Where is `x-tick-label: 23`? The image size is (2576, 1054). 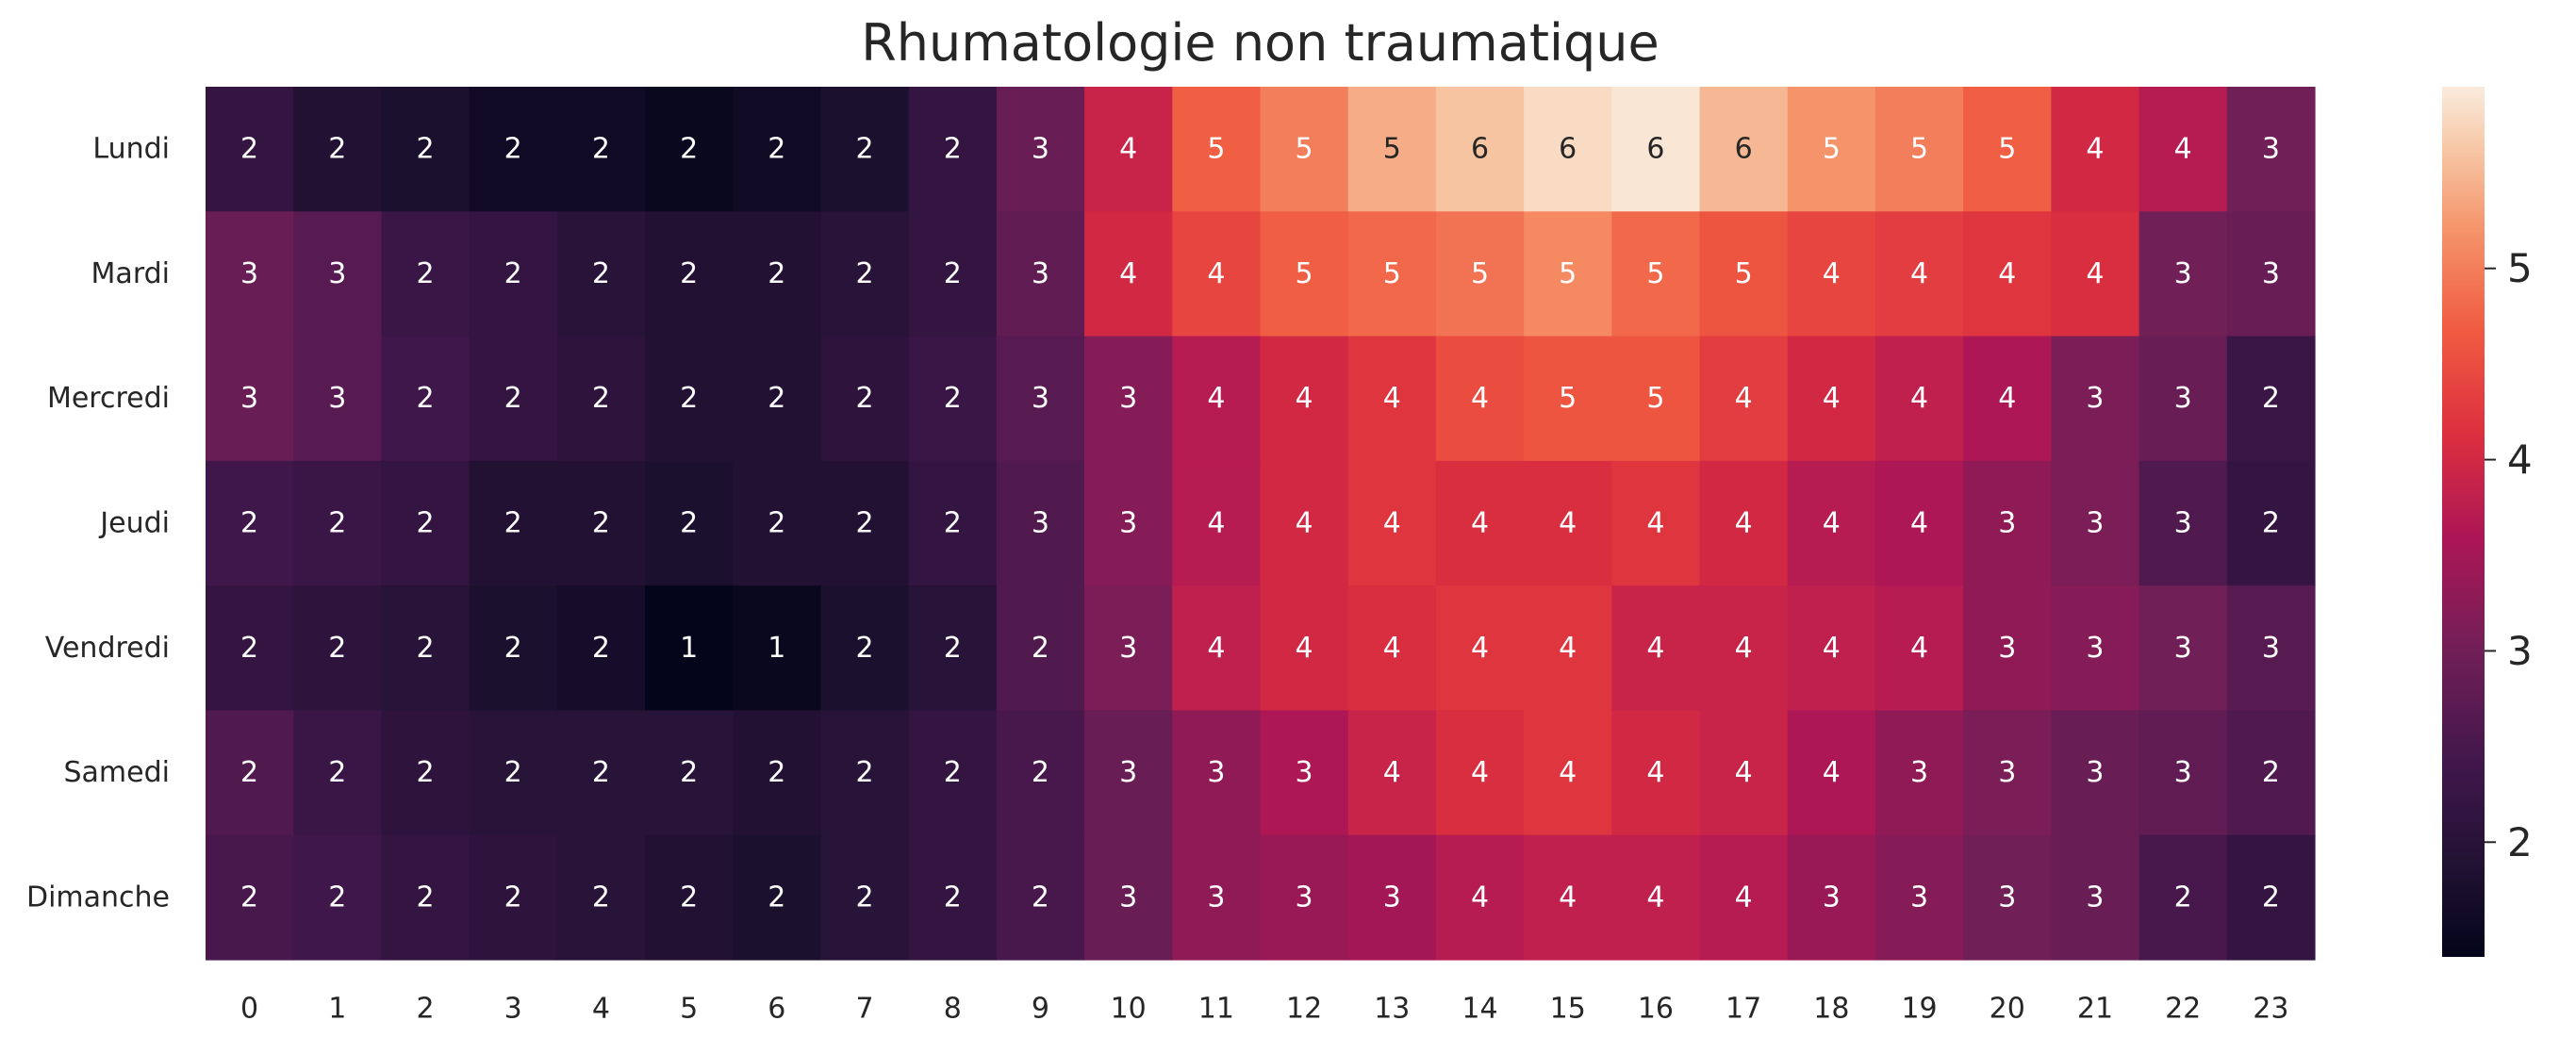
x-tick-label: 23 is located at coordinates (2270, 1009).